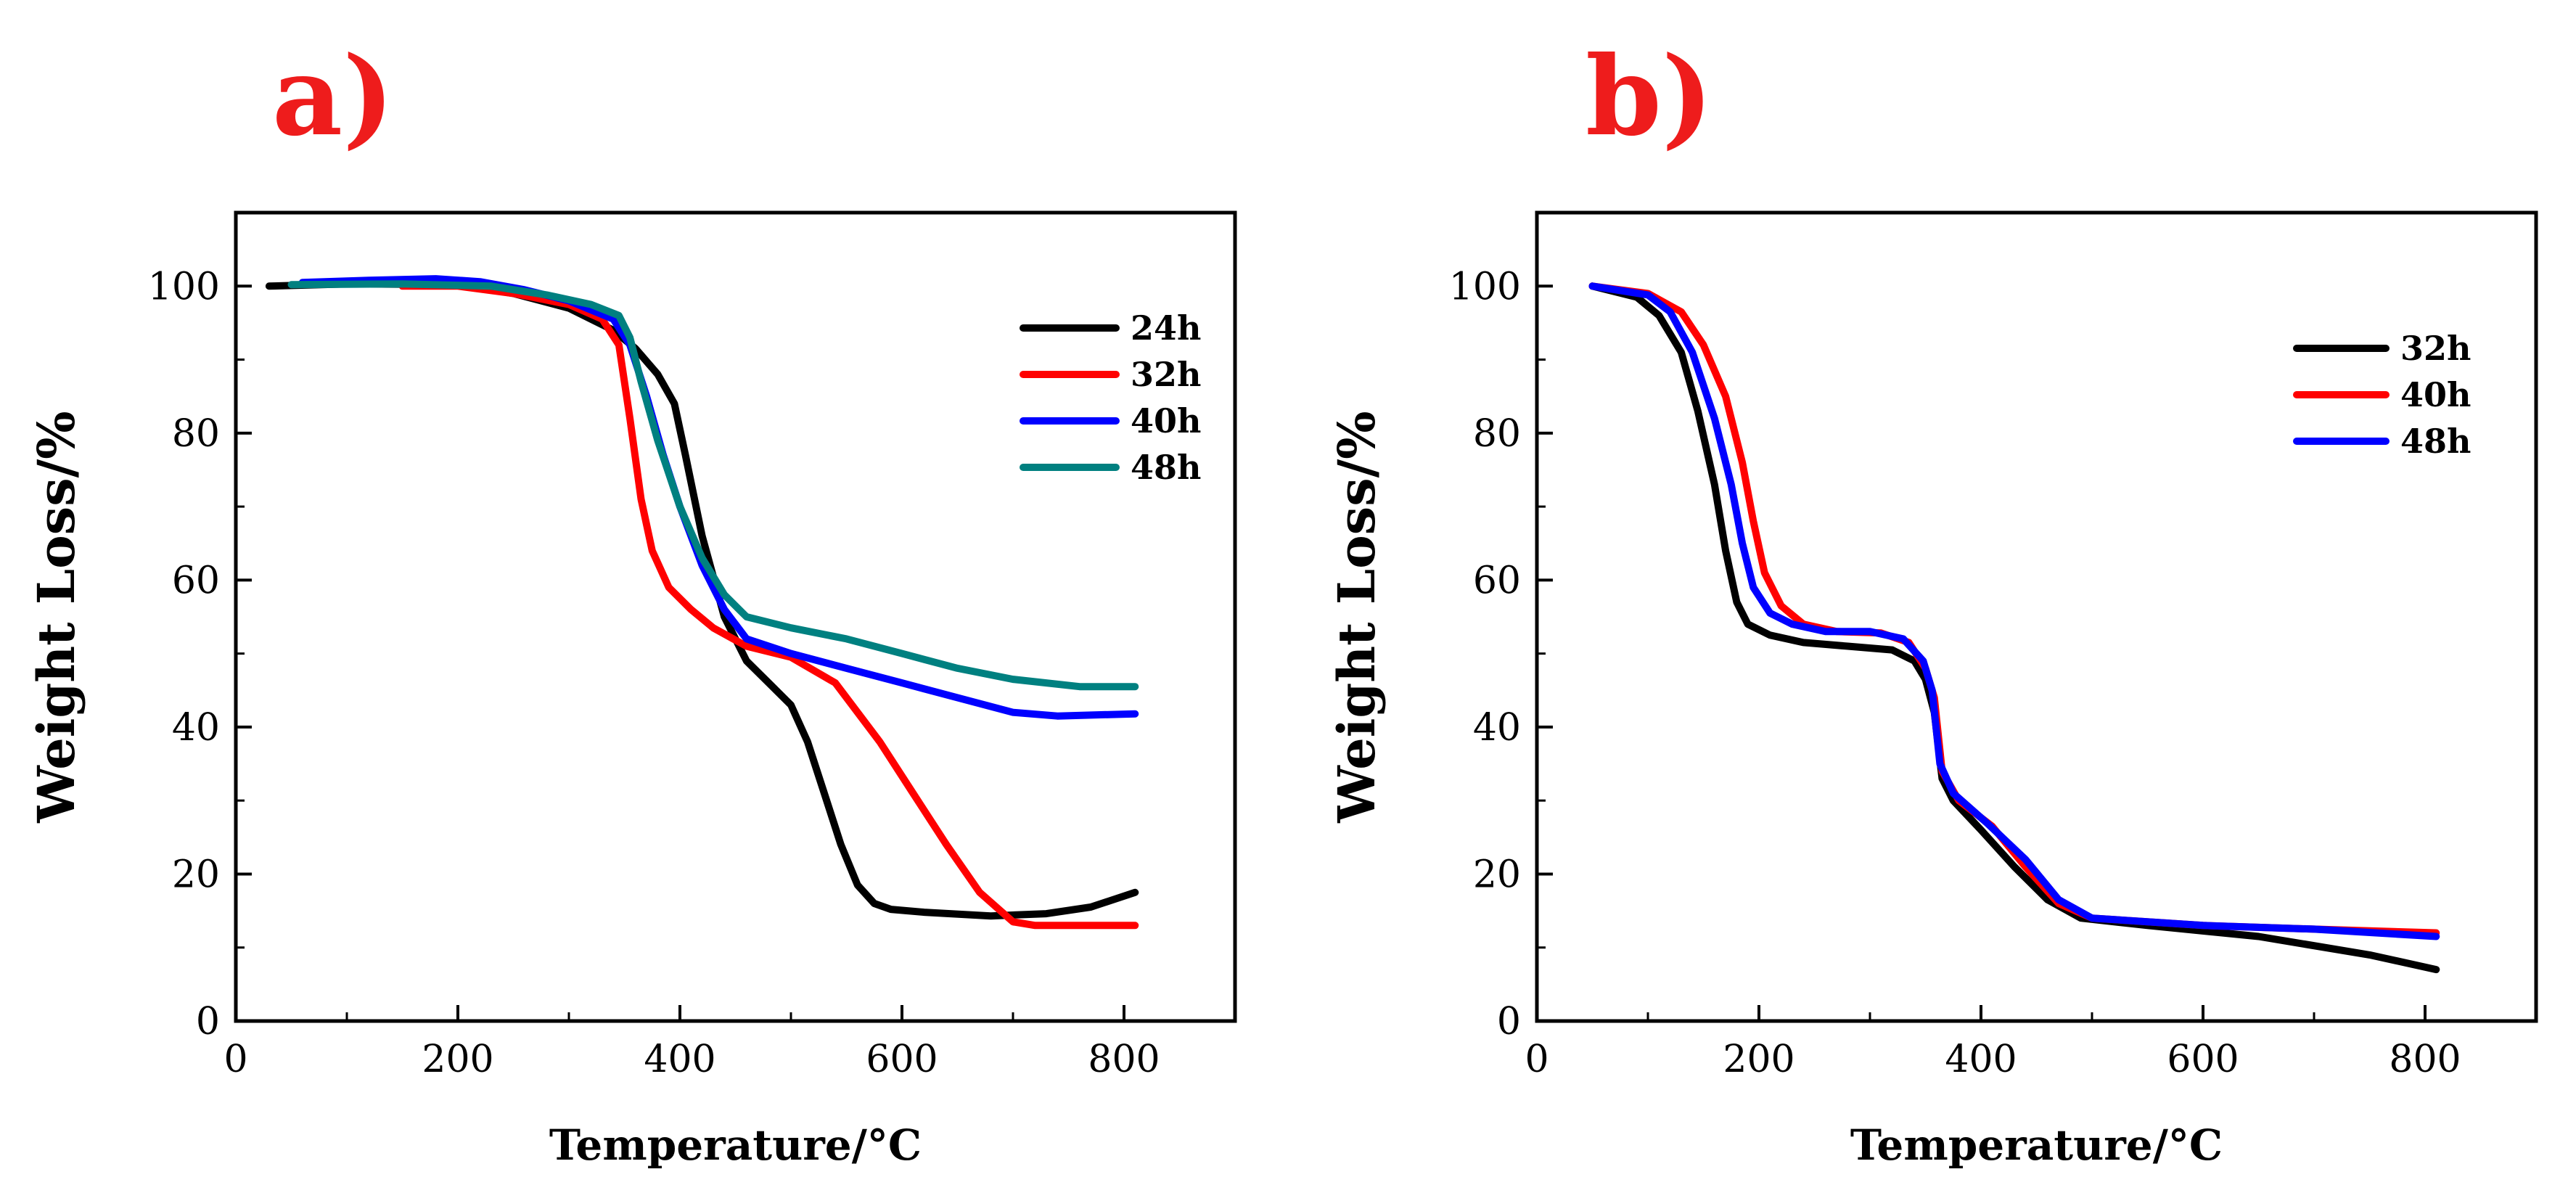 This screenshot has width=2576, height=1193. I want to click on series-line-48h, so click(713, 485).